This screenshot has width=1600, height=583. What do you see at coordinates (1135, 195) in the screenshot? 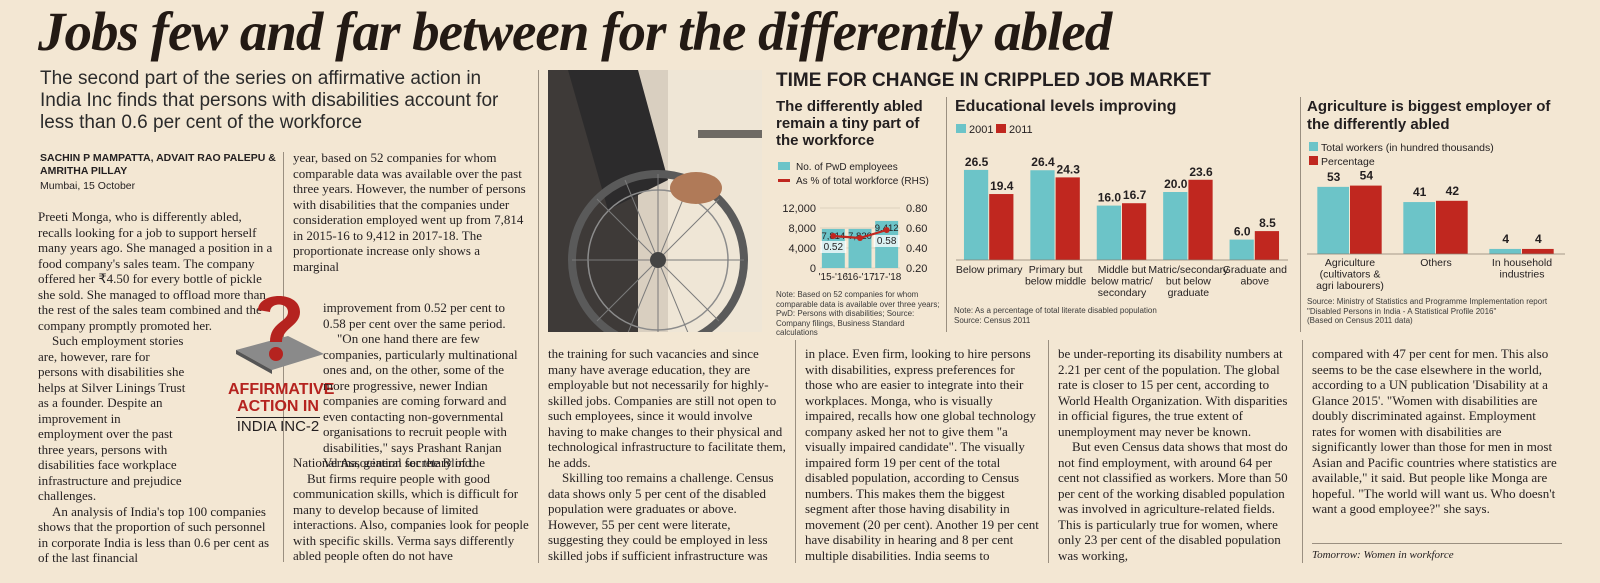
I see `bar-value-label: 16.7` at bounding box center [1135, 195].